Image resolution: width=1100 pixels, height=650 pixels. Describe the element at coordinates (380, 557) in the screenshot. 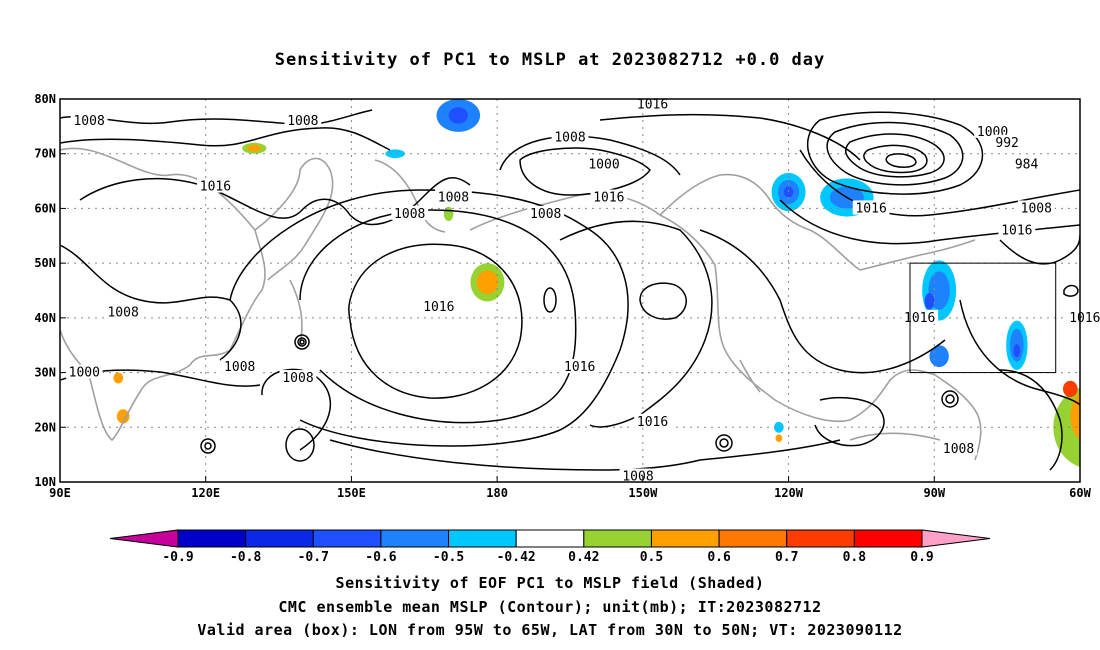

I see `colorbar-label: -0.6` at that location.